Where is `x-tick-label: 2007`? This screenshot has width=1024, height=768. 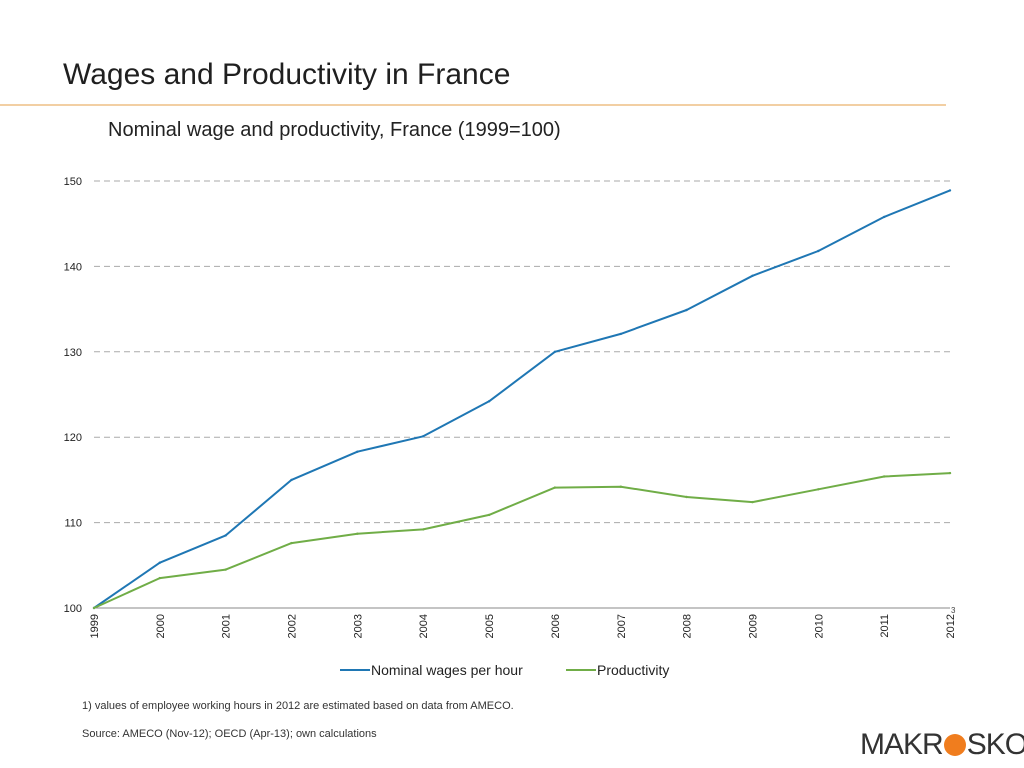 x-tick-label: 2007 is located at coordinates (622, 626).